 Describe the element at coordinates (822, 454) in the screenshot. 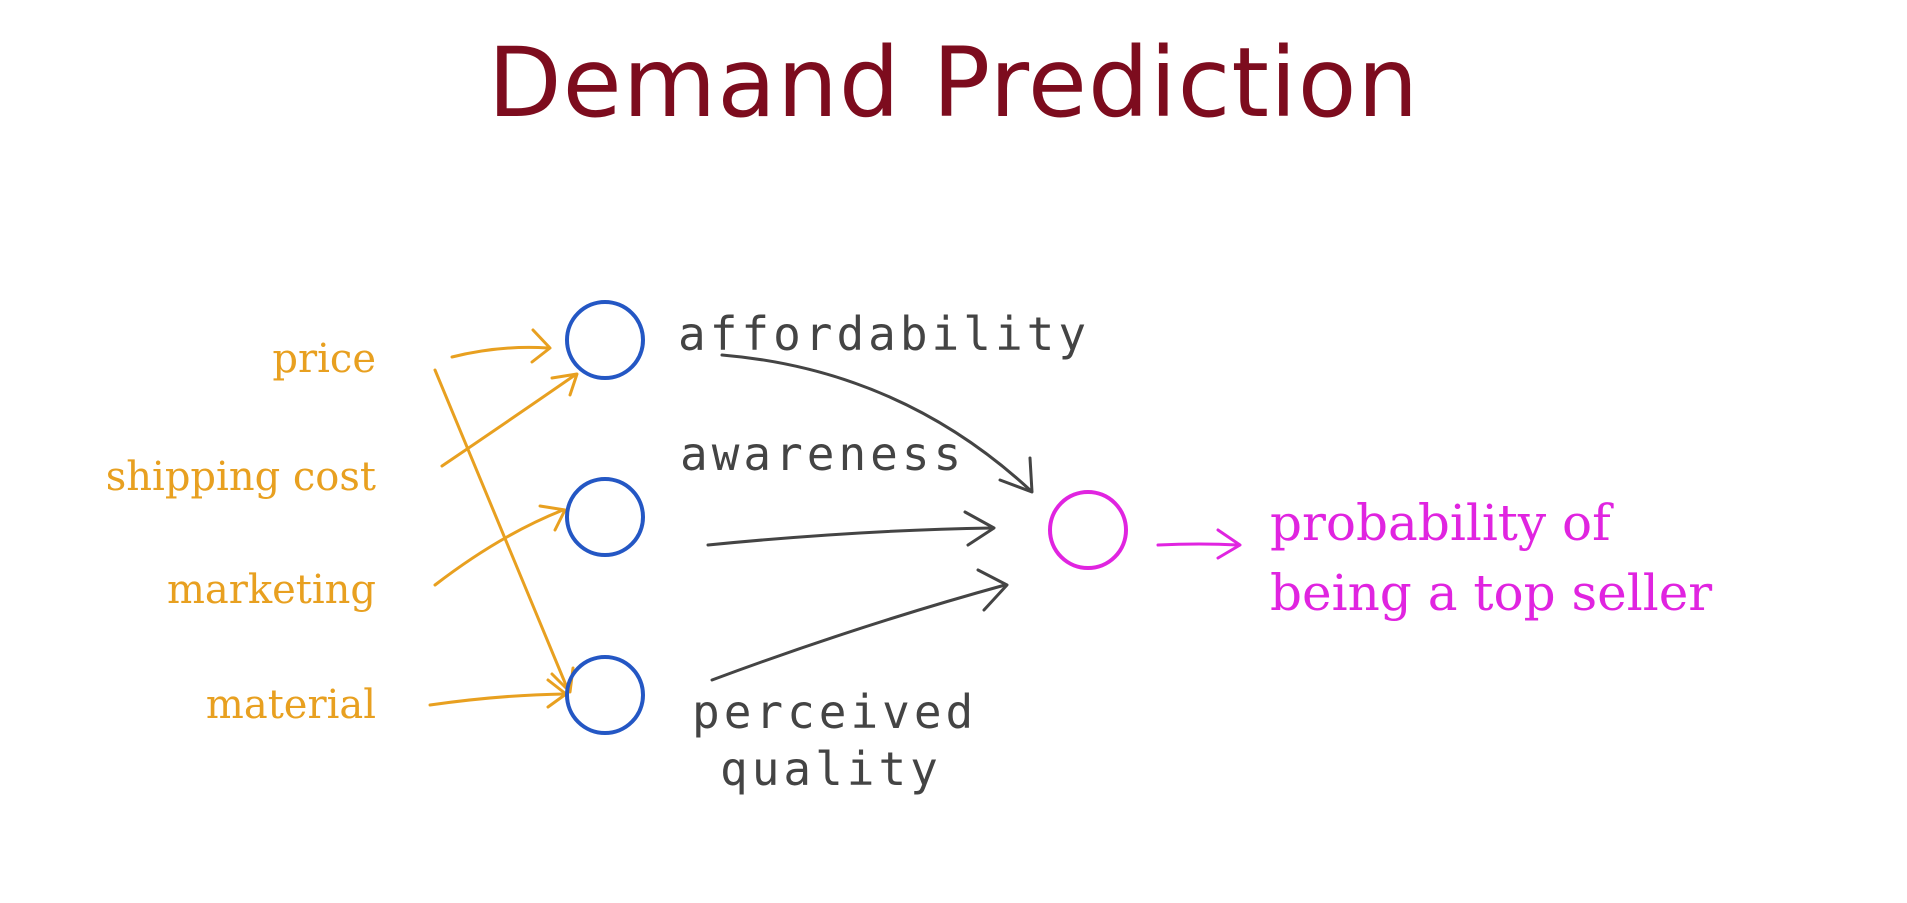

I see `hidden-label-awareness: awareness` at that location.